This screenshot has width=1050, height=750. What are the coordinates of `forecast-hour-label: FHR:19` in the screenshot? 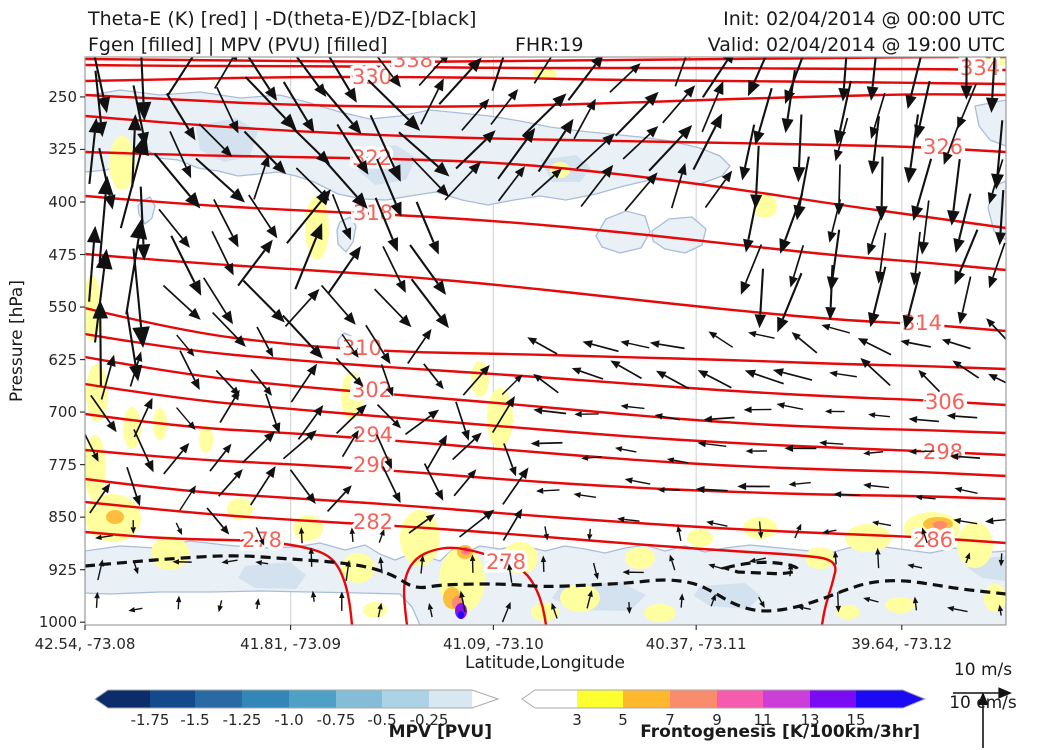 It's located at (549, 45).